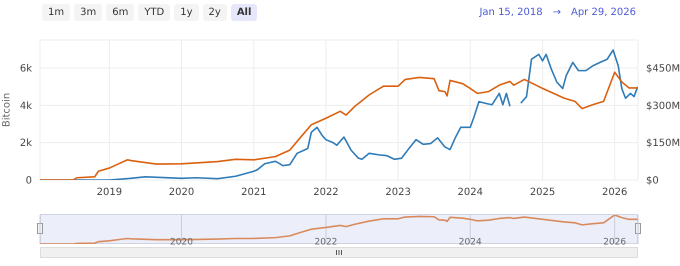  I want to click on text: Apr 29, 2026, so click(603, 12).